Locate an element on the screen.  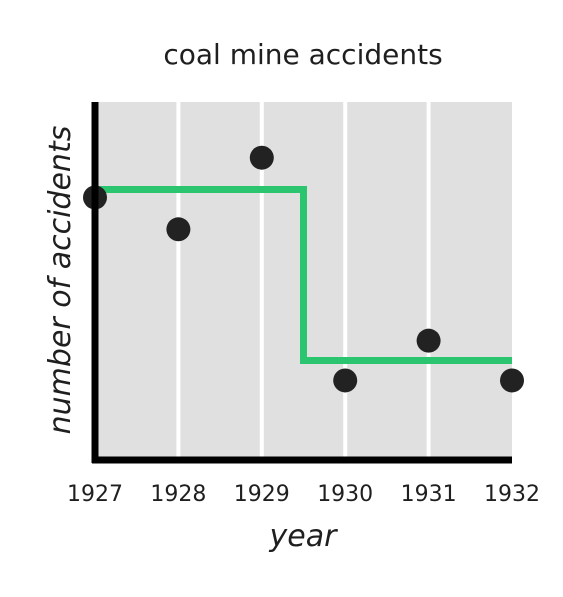
data-point-1930 is located at coordinates (345, 380).